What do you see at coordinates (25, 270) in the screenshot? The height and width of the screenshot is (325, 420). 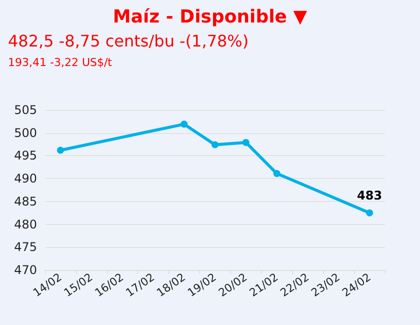 I see `y-tick-label: 470` at bounding box center [25, 270].